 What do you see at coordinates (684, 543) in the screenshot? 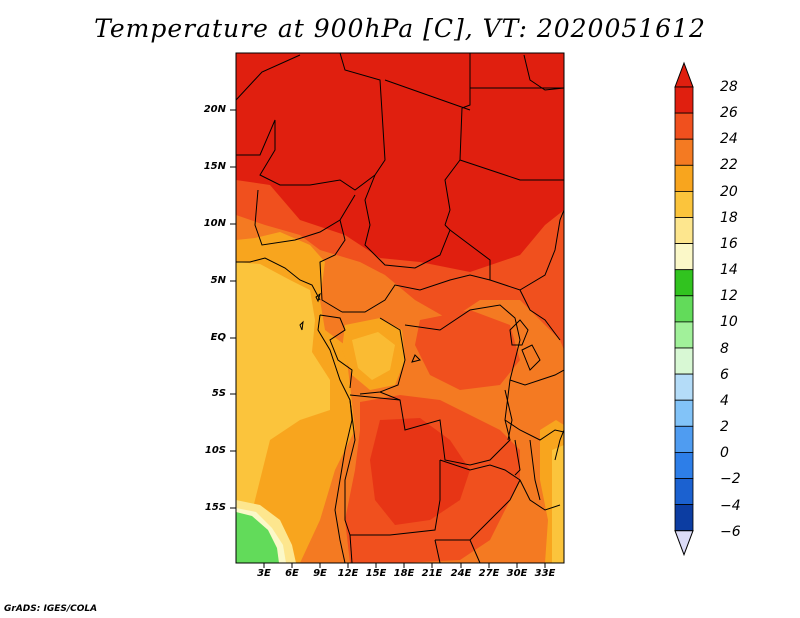
I see `colorbar-bottom-arrow` at bounding box center [684, 543].